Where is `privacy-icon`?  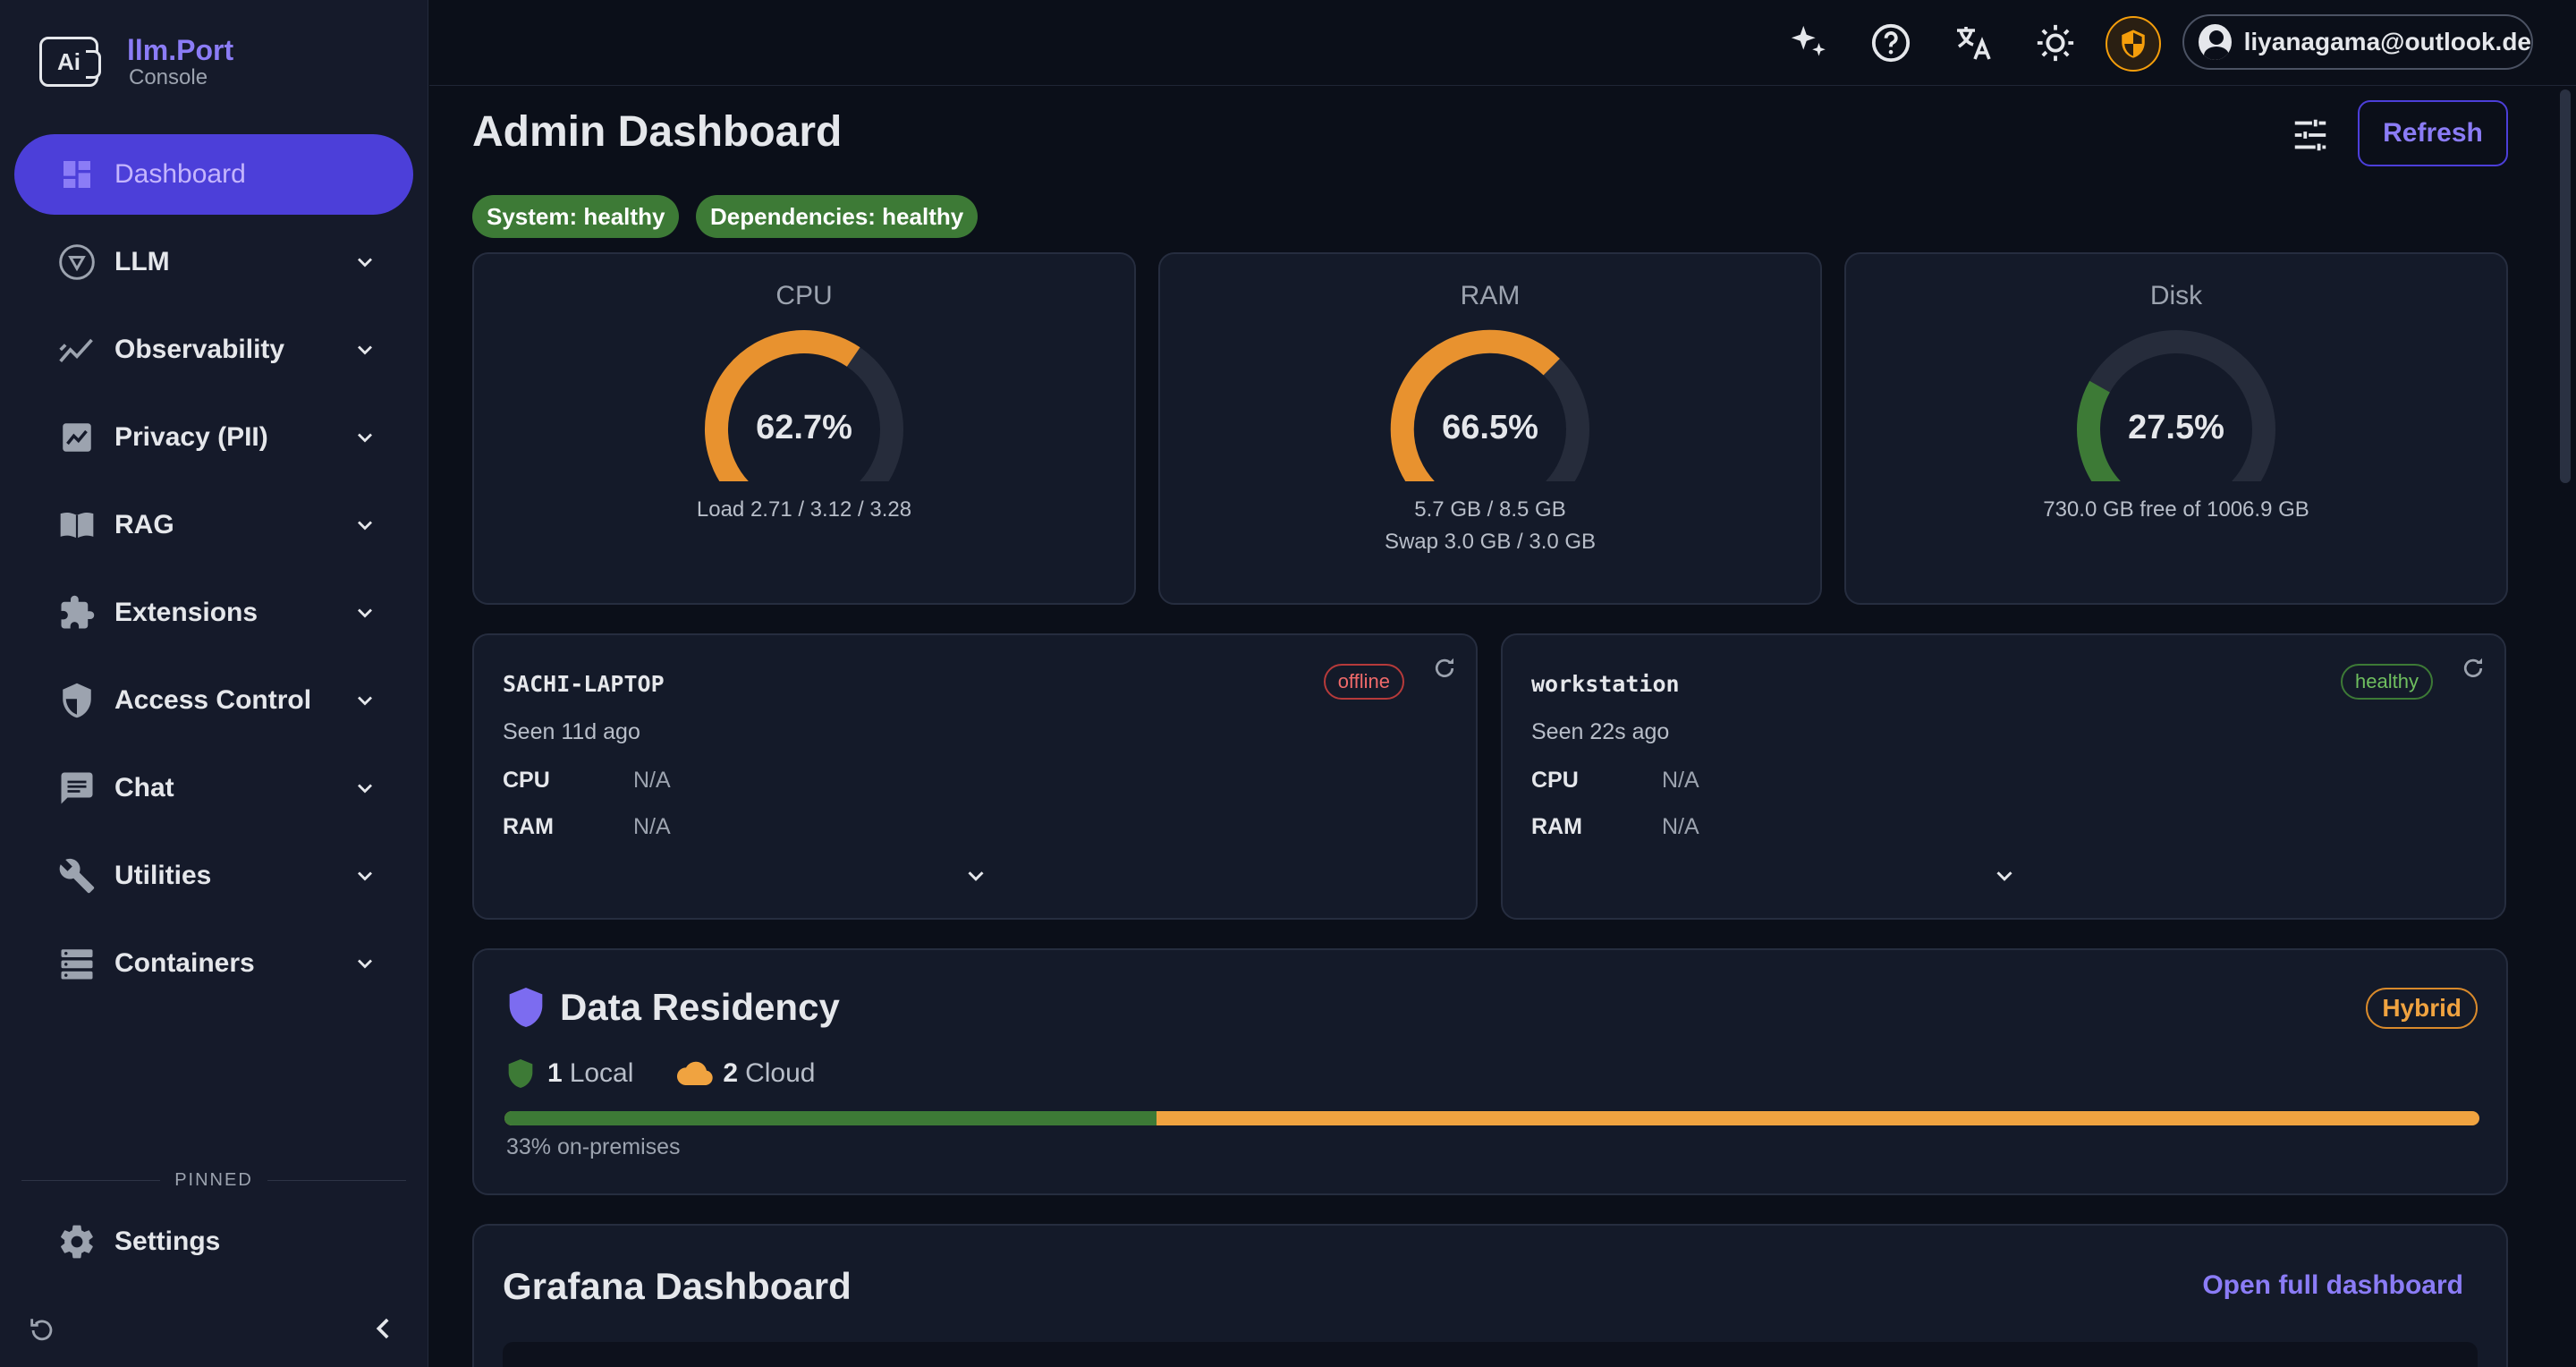
privacy-icon is located at coordinates (77, 437).